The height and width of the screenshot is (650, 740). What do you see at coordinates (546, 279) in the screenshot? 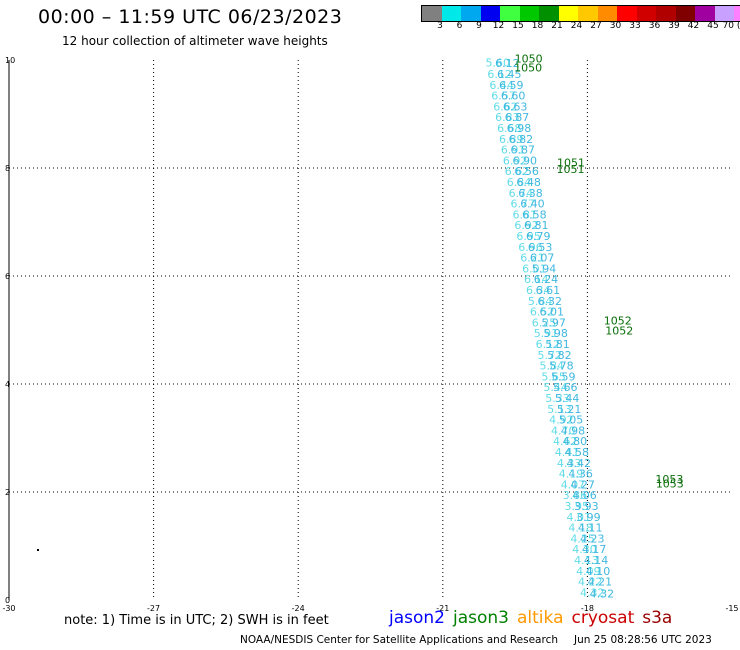
I see `data-label: 6.24` at bounding box center [546, 279].